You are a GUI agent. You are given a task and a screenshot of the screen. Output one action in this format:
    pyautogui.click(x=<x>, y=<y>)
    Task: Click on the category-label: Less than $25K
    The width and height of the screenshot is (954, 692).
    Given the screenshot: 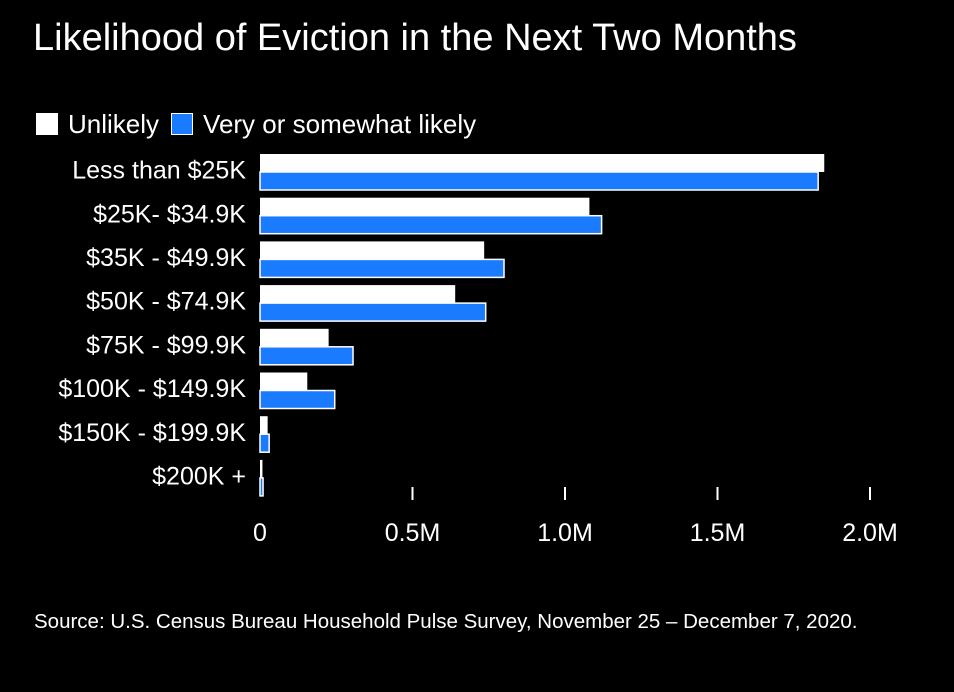 What is the action you would take?
    pyautogui.click(x=159, y=171)
    